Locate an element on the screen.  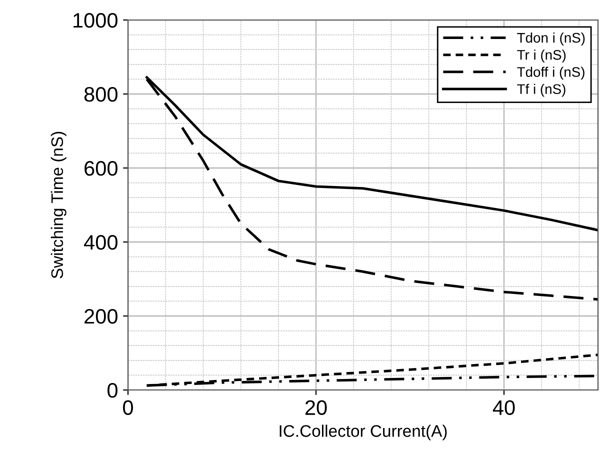
y-axis-title: Switching Time (nS) is located at coordinates (58, 205).